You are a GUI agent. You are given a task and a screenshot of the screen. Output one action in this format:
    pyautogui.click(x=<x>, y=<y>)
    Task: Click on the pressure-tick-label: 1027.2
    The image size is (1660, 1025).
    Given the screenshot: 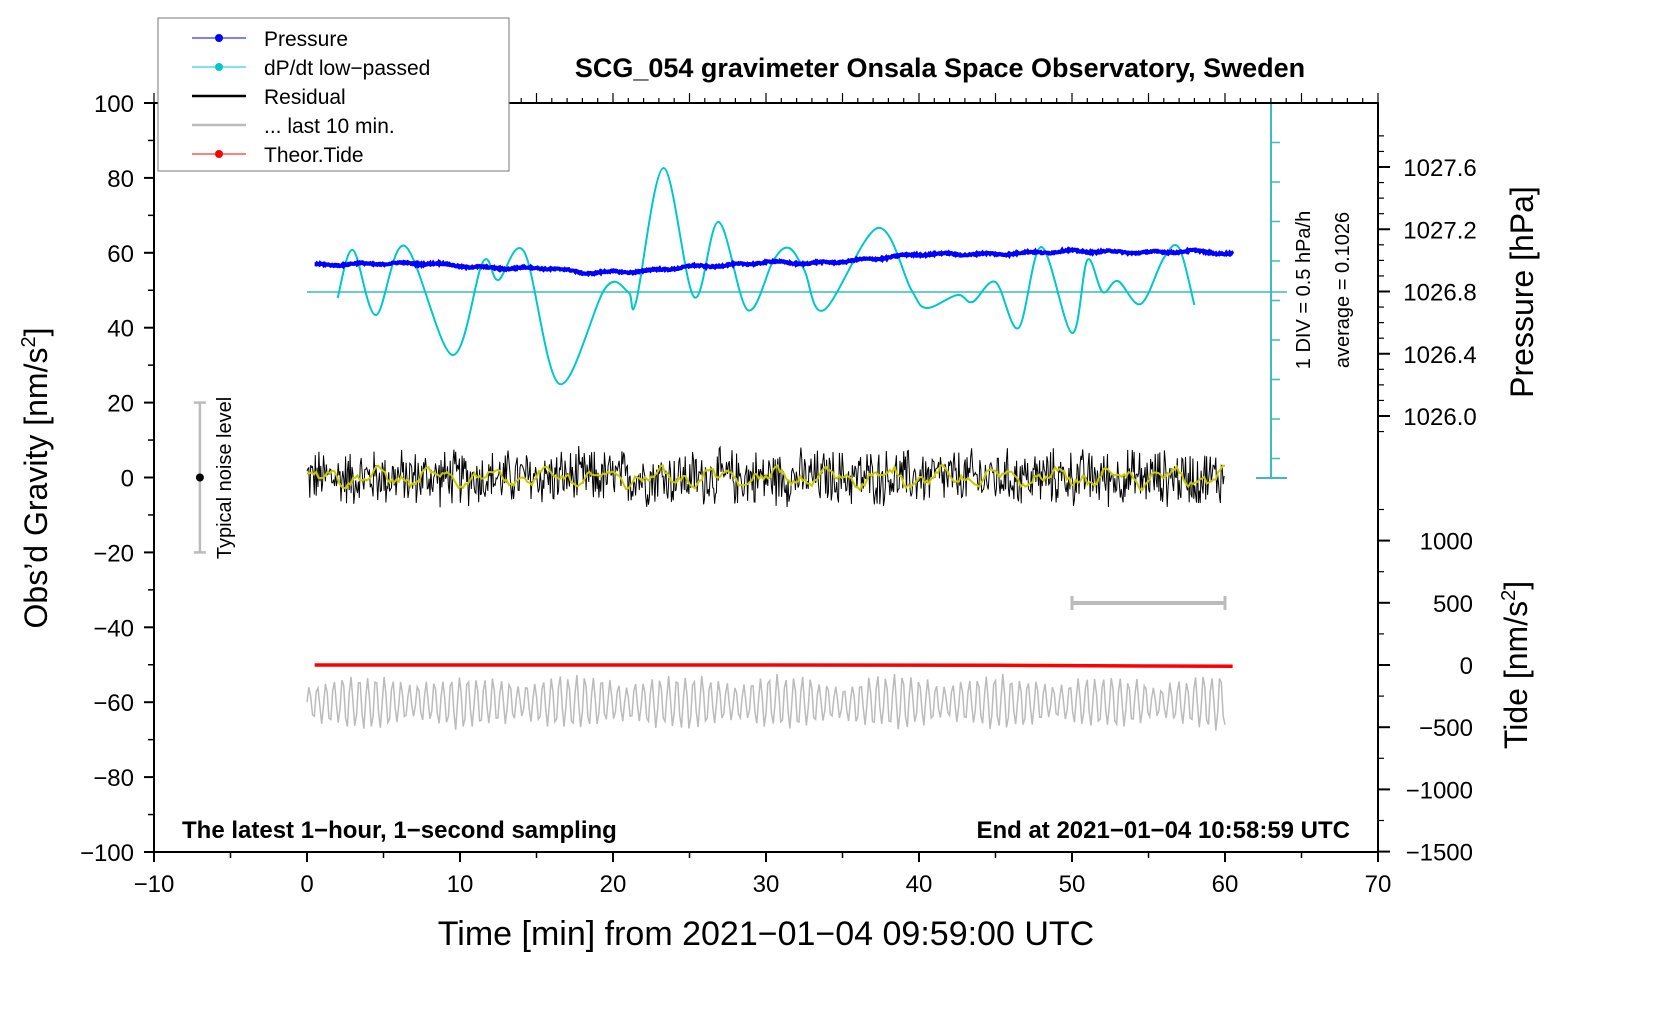 What is the action you would take?
    pyautogui.click(x=1439, y=230)
    